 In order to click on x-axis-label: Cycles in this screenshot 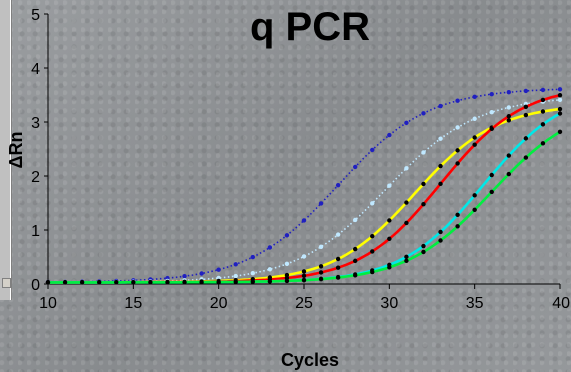, I will do `click(310, 360)`.